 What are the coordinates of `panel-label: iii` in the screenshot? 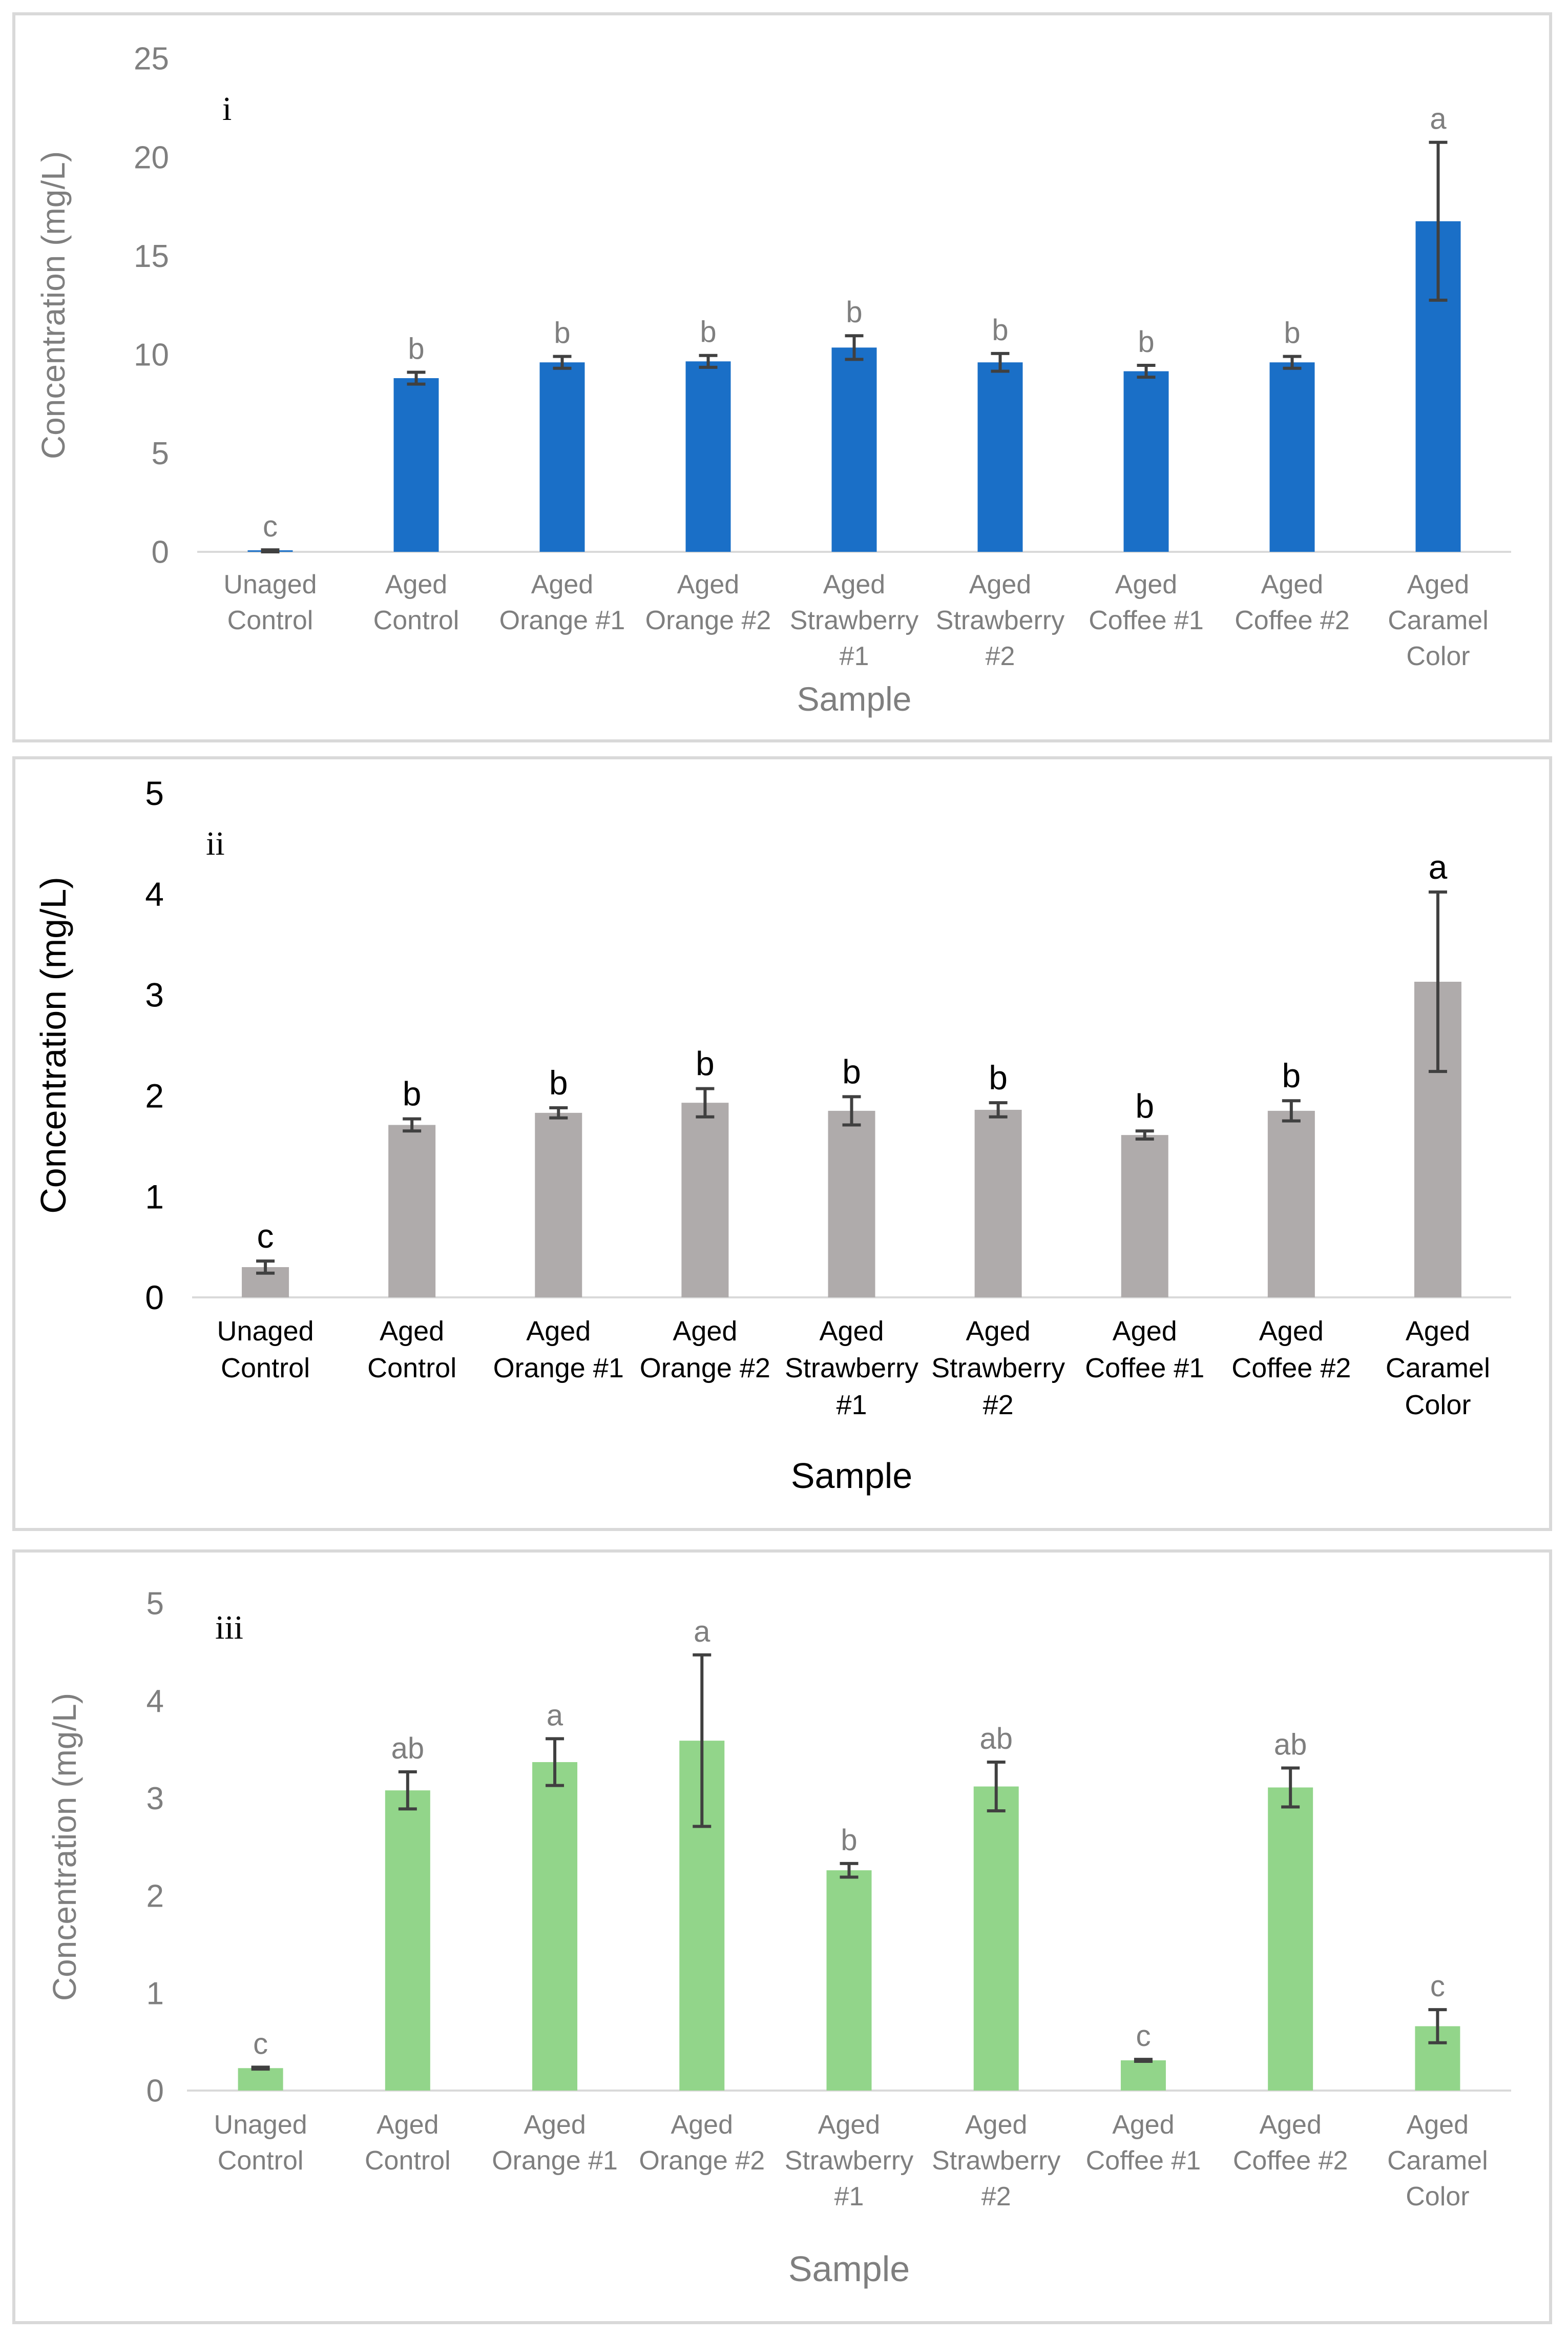 It's located at (229, 1627).